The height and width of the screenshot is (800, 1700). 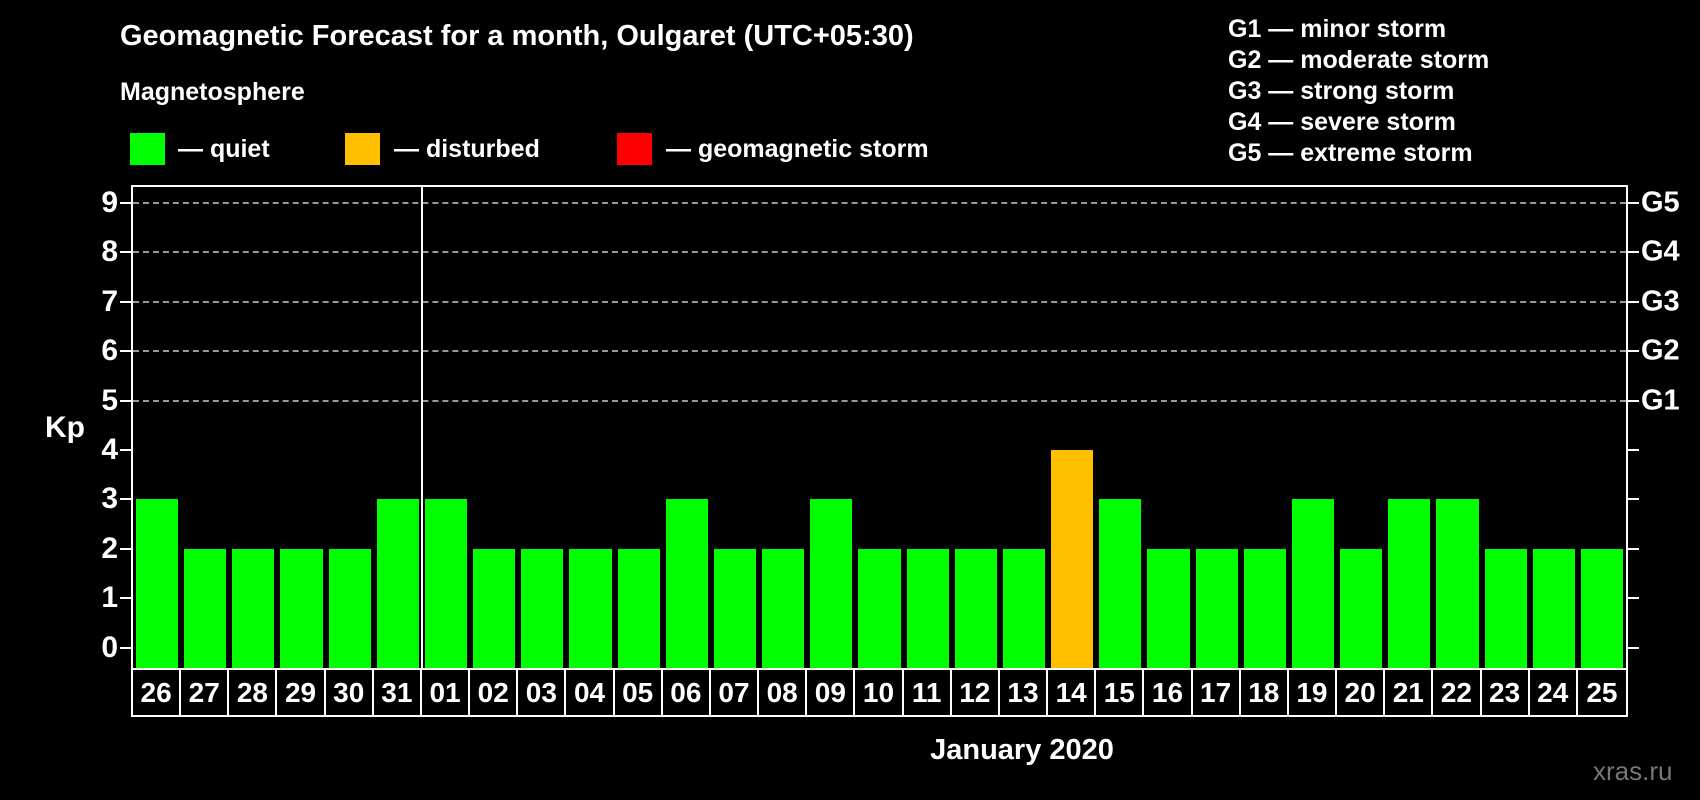 What do you see at coordinates (65, 427) in the screenshot?
I see `y-axis-title: Kp` at bounding box center [65, 427].